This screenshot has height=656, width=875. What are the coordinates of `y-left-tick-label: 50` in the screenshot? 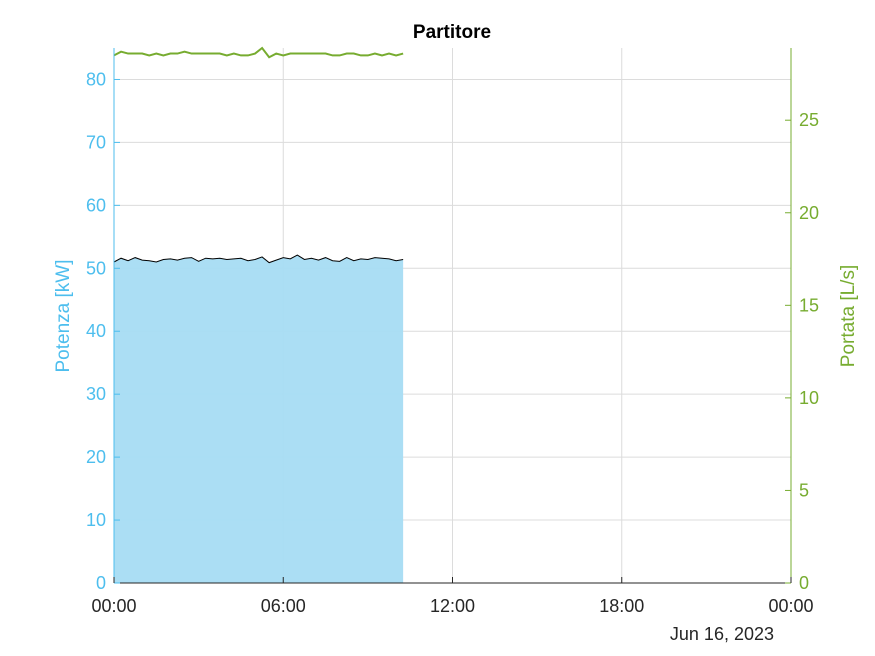 It's located at (96, 268).